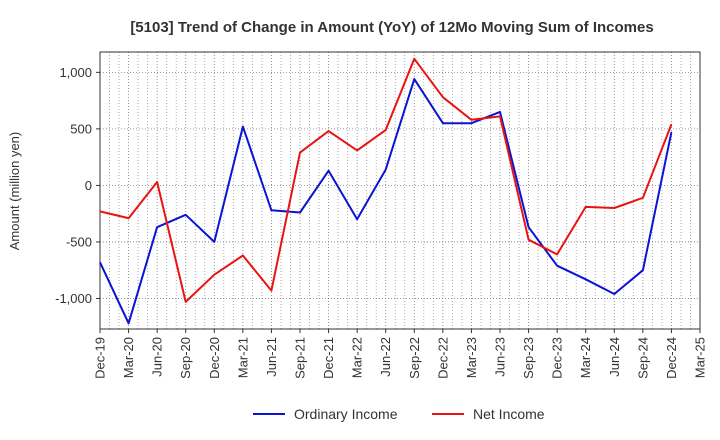  What do you see at coordinates (357, 357) in the screenshot?
I see `x-tick-label: Mar-22` at bounding box center [357, 357].